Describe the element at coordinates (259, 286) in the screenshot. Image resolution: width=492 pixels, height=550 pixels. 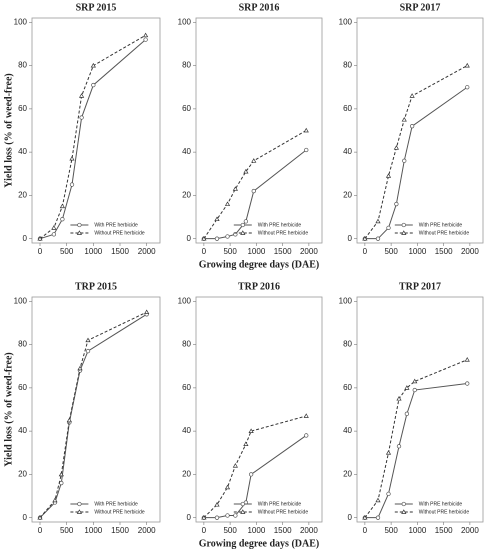
I see `panel-title: TRP 2016` at that location.